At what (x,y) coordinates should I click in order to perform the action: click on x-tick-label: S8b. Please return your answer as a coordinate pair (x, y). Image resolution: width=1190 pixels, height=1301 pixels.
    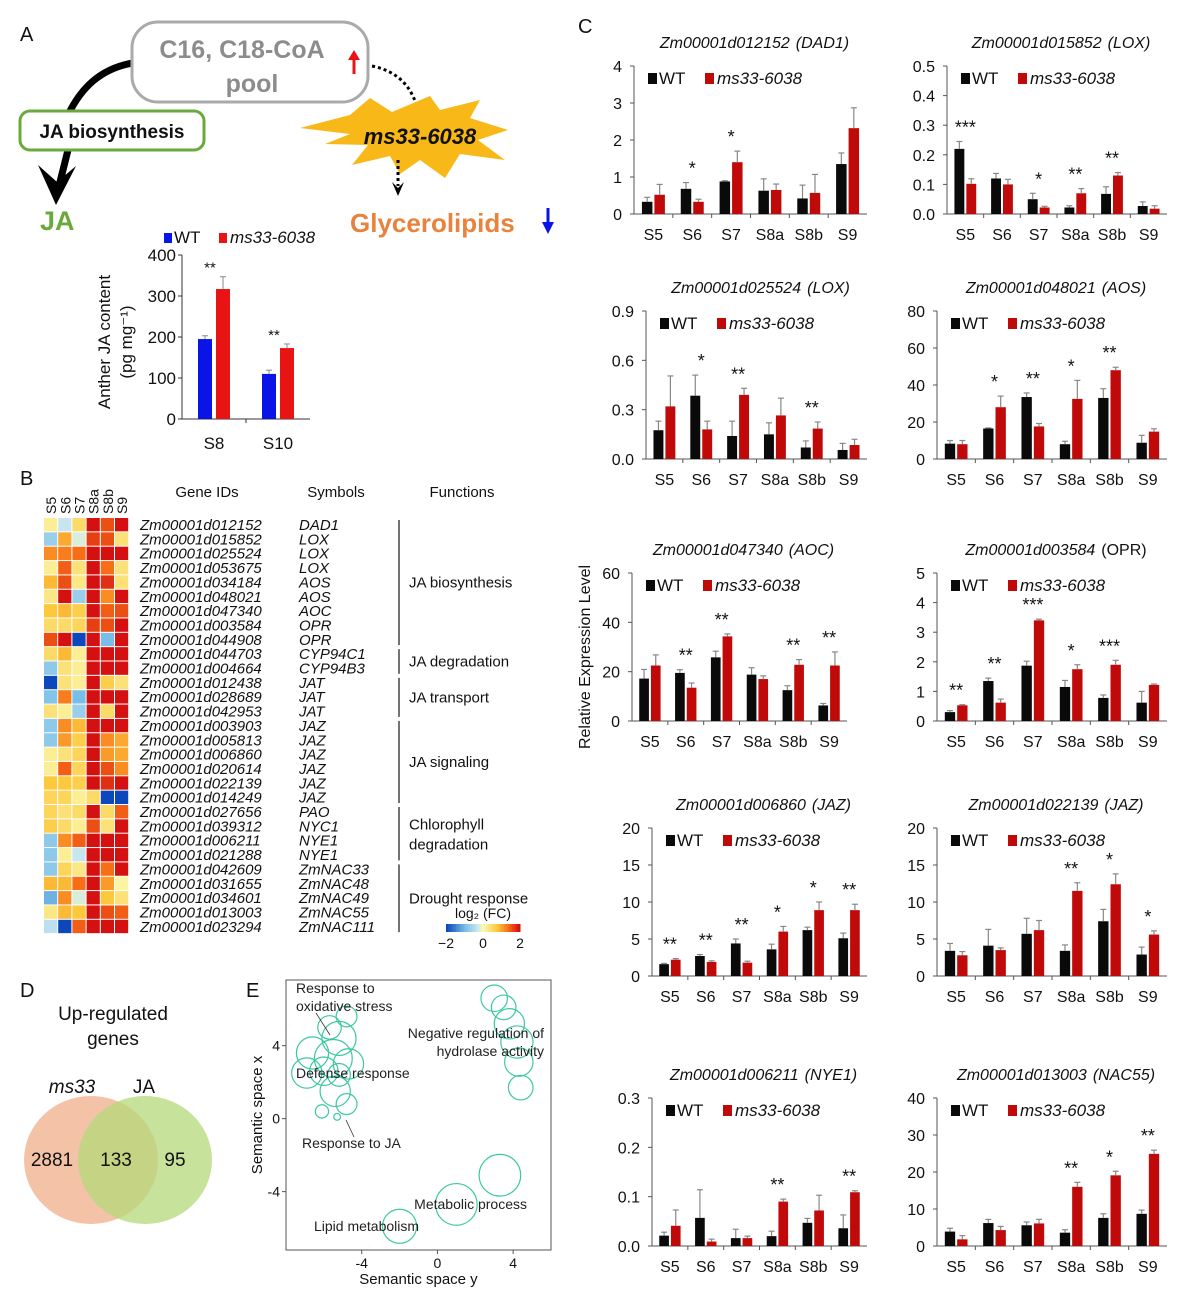
    Looking at the image, I should click on (1109, 742).